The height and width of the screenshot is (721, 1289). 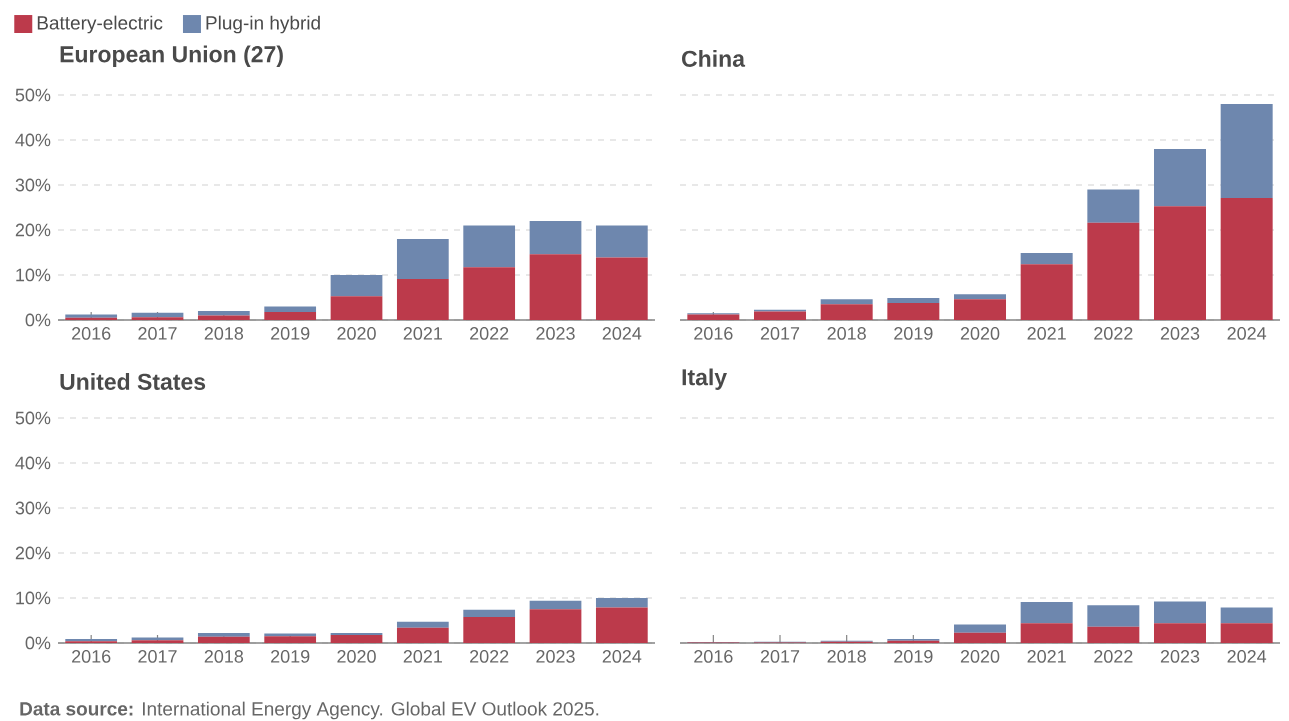 What do you see at coordinates (263, 24) in the screenshot?
I see `legend-label: Plug-in hybrid` at bounding box center [263, 24].